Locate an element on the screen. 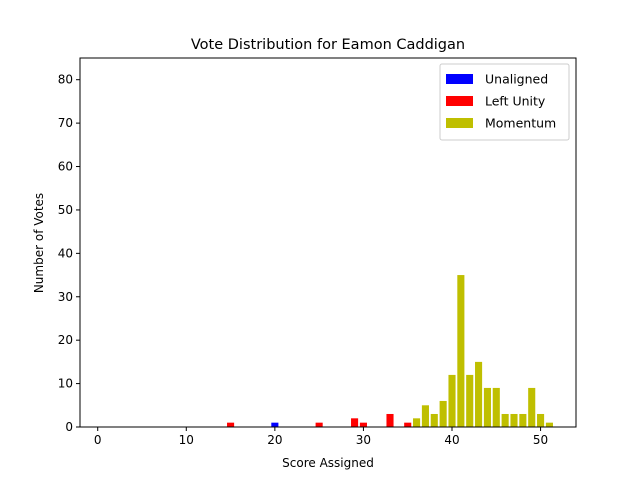 Image resolution: width=640 pixels, height=480 pixels. x-tick-label: 0 is located at coordinates (98, 440).